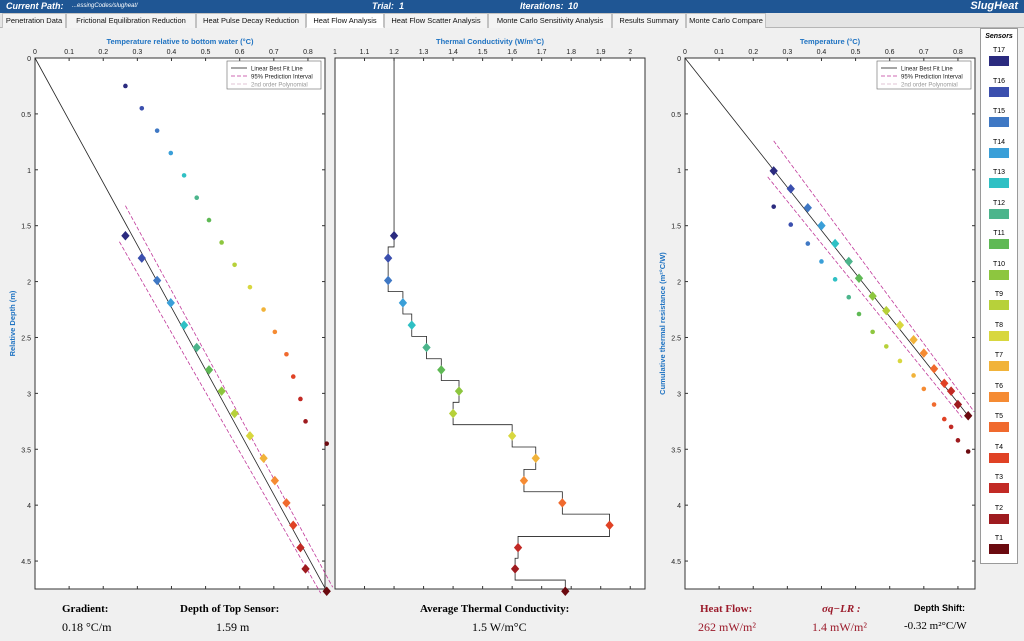  What do you see at coordinates (495, 609) in the screenshot?
I see `conductivity-label: Average Thermal Conductivity:` at bounding box center [495, 609].